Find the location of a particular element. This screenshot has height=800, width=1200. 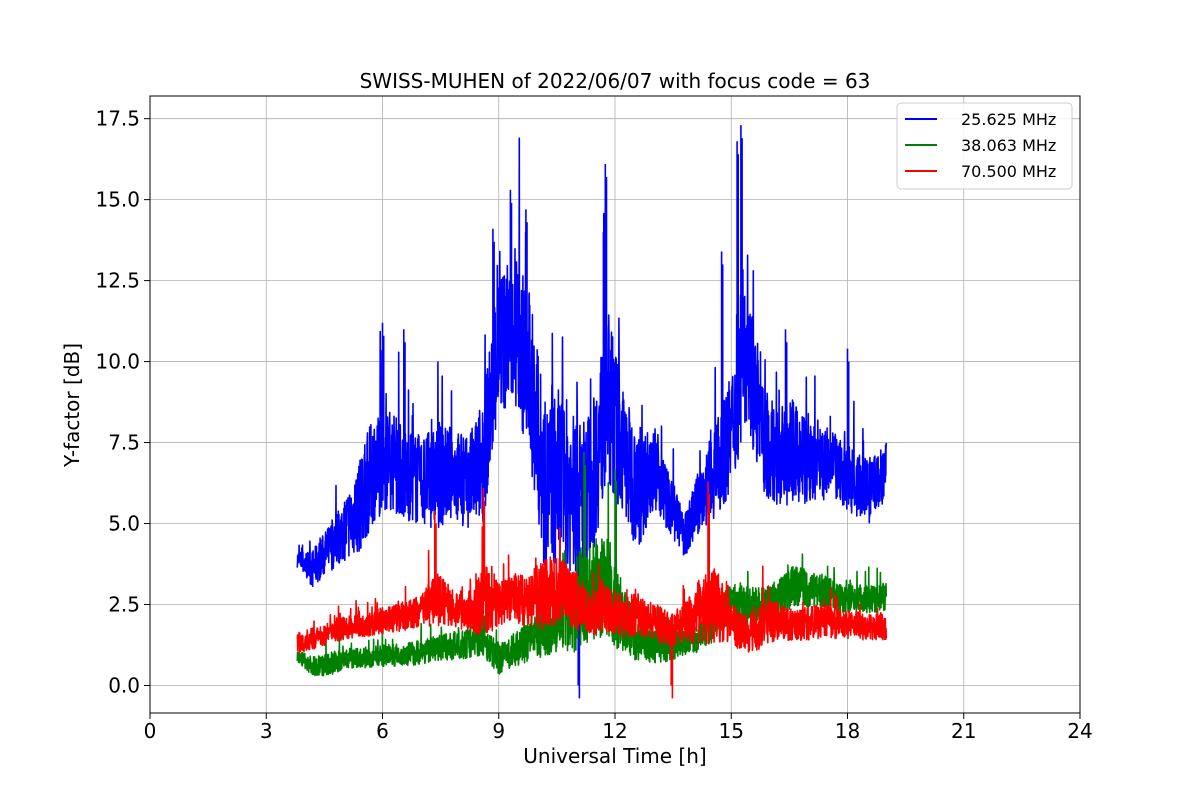

y-tick-label: 15.0 is located at coordinates (117, 200).